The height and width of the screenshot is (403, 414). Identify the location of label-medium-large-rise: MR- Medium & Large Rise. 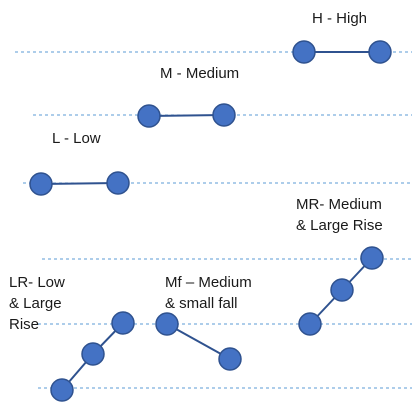
(339, 215).